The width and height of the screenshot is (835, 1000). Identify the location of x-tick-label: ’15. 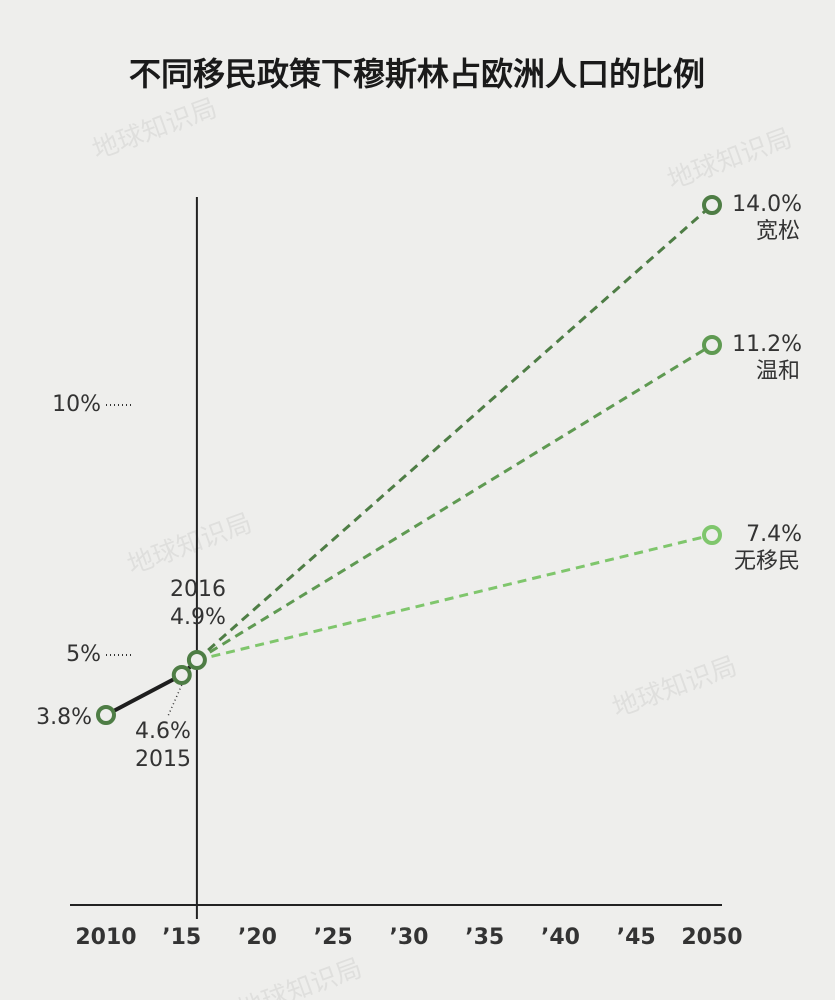
(181, 937).